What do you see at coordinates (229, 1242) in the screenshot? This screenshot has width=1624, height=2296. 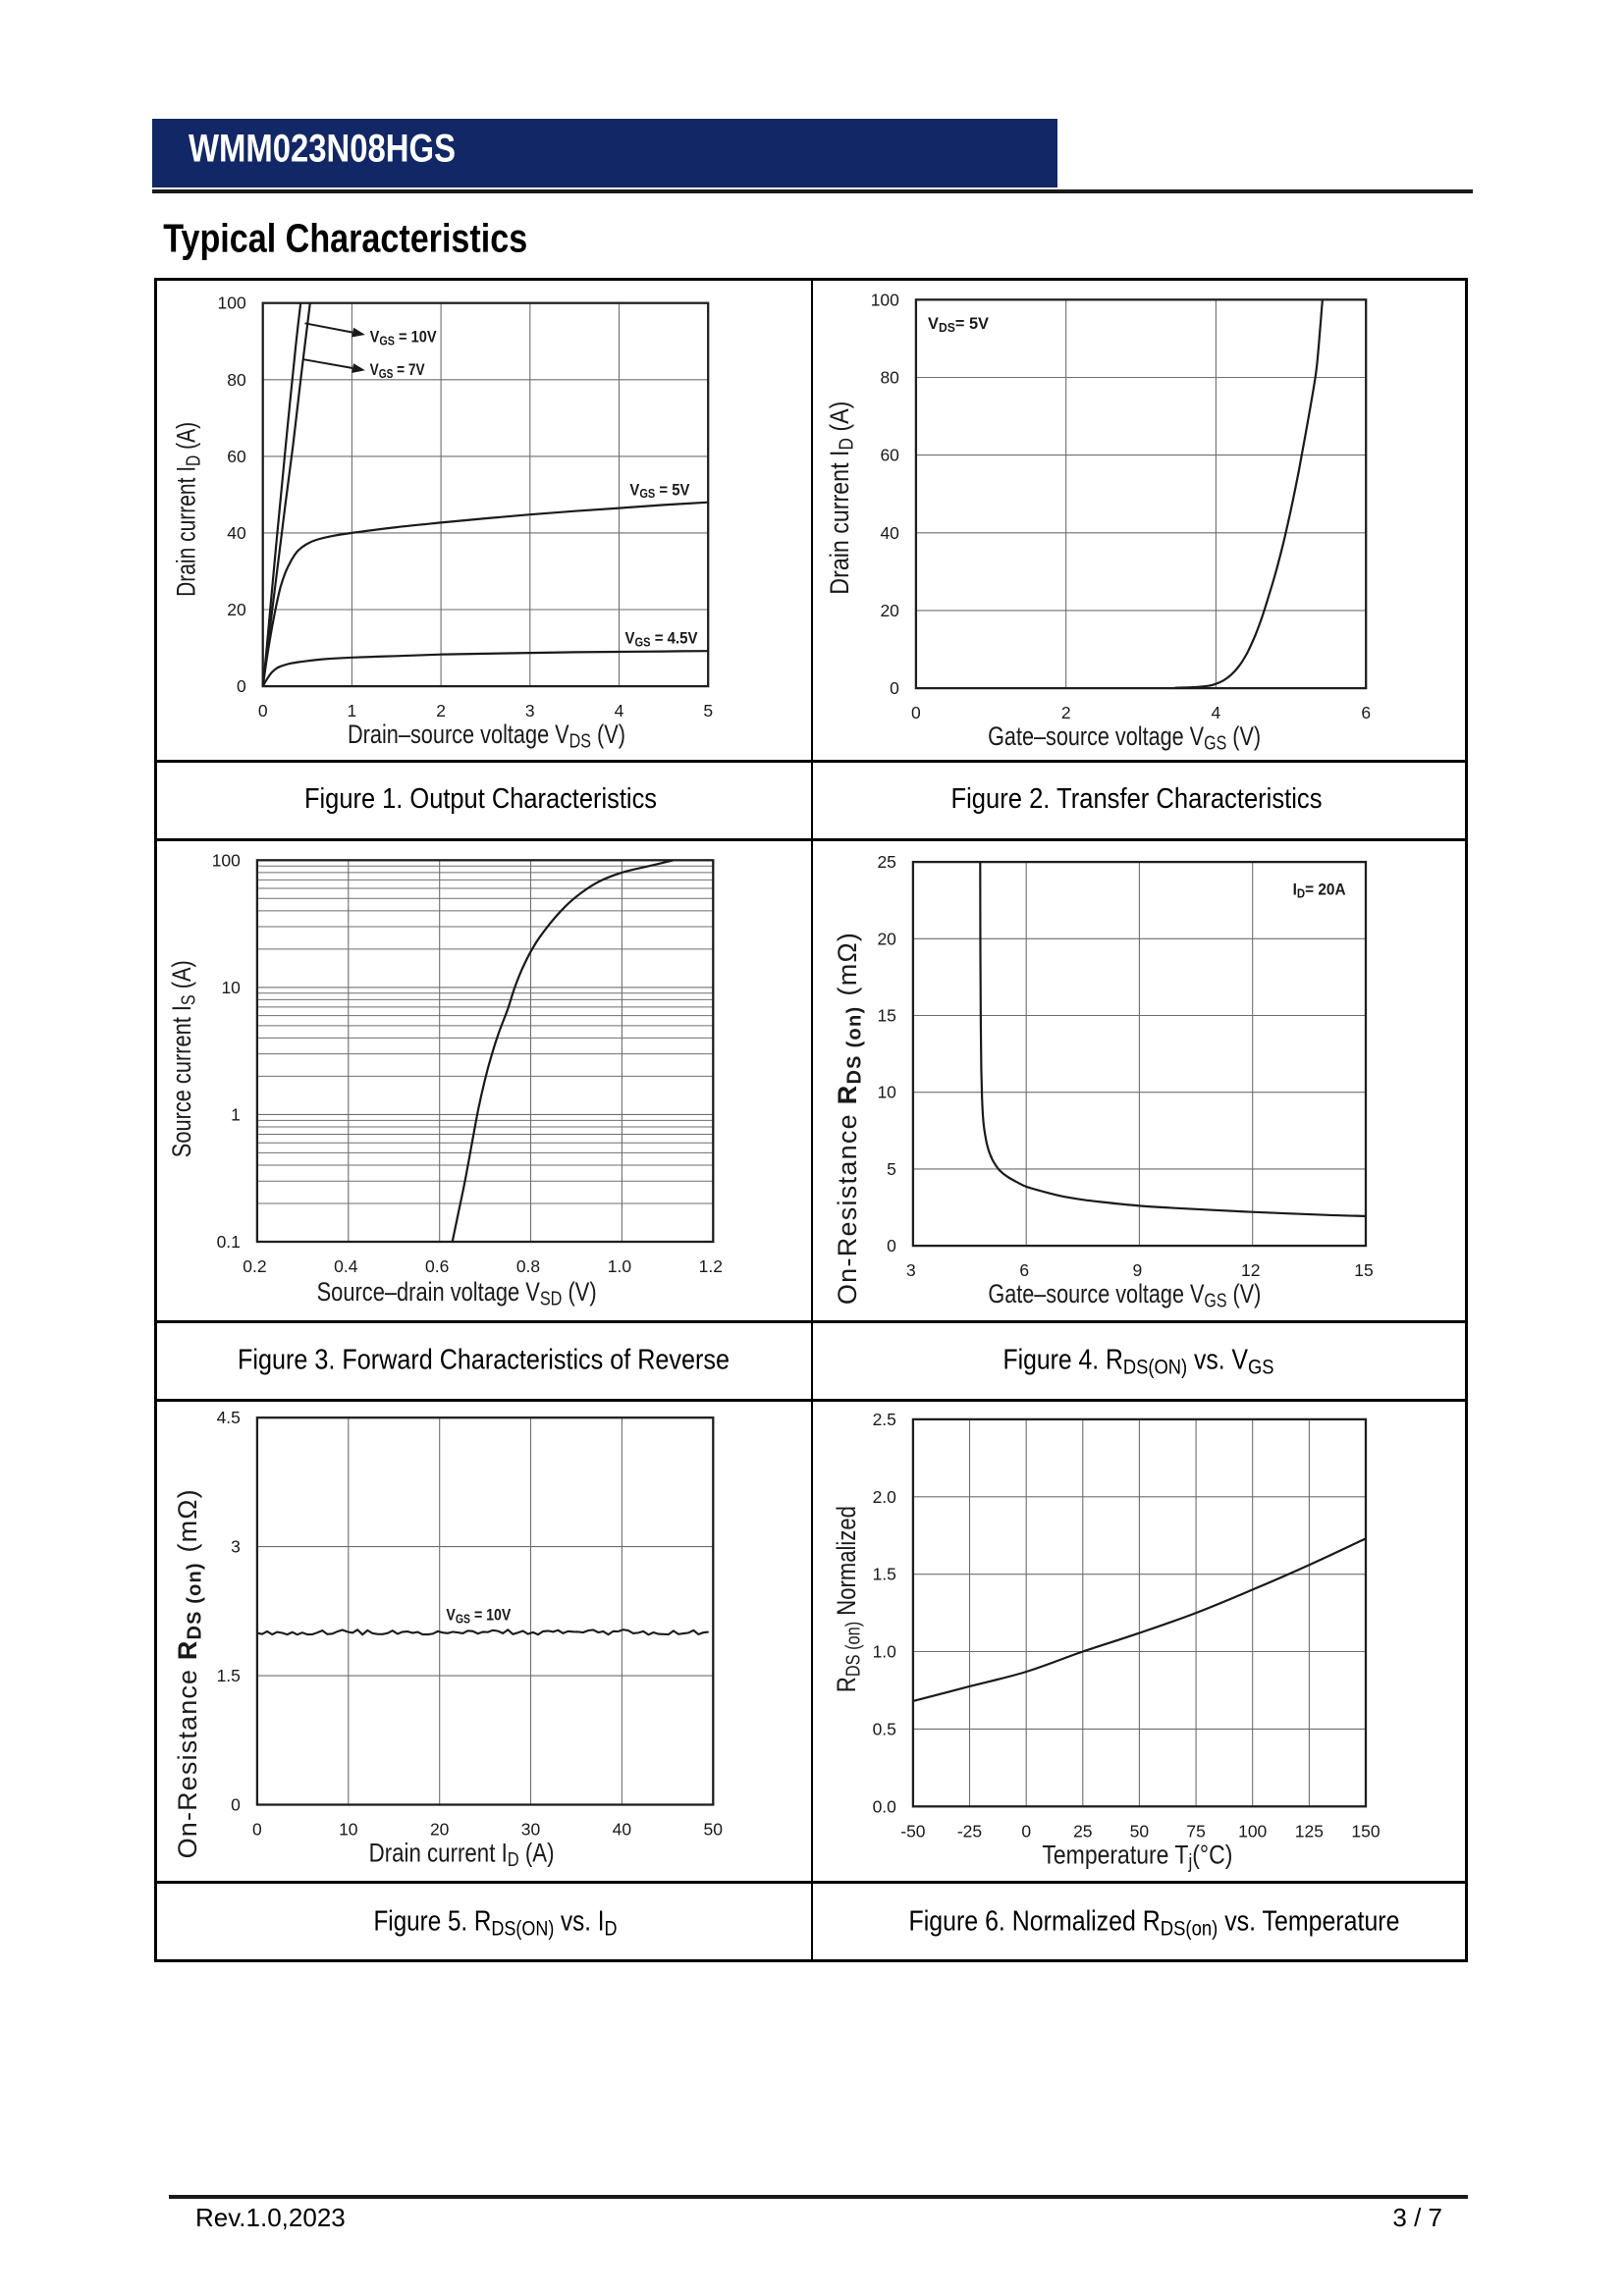 I see `svg-text: 0.1` at bounding box center [229, 1242].